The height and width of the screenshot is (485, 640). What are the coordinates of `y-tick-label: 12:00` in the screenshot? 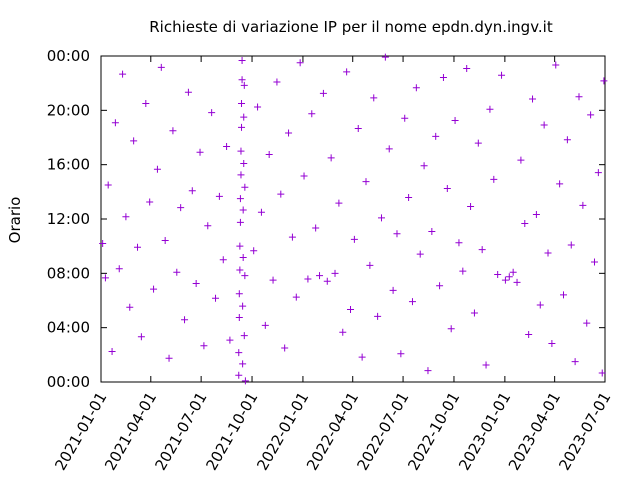 It's located at (68, 219).